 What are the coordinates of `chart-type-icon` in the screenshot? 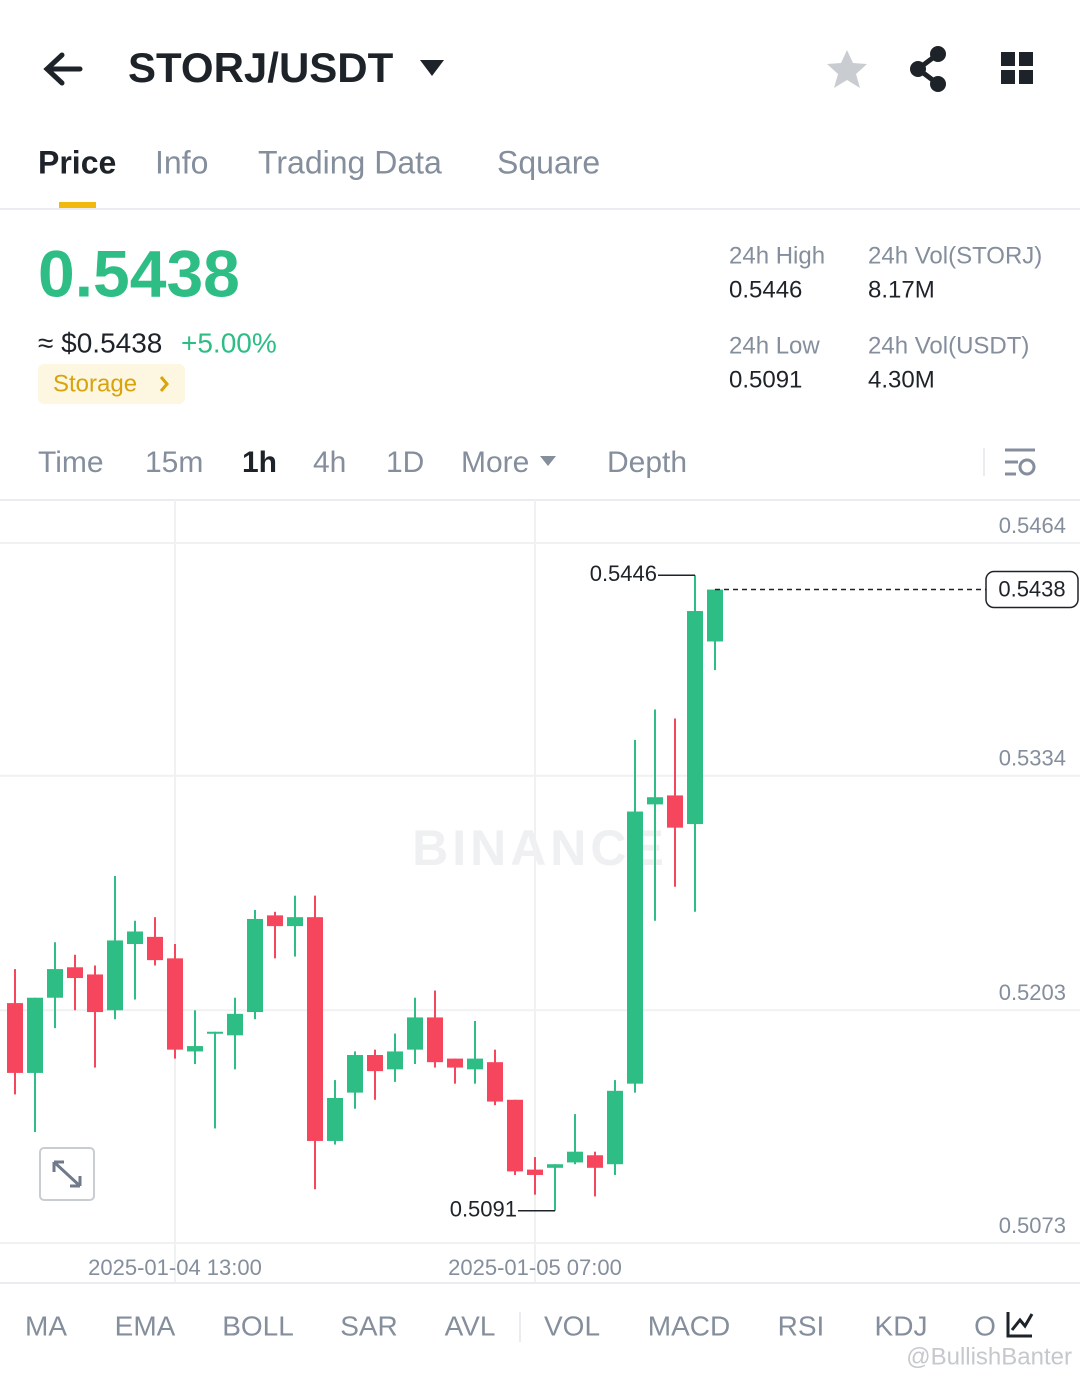 It's located at (1020, 1325).